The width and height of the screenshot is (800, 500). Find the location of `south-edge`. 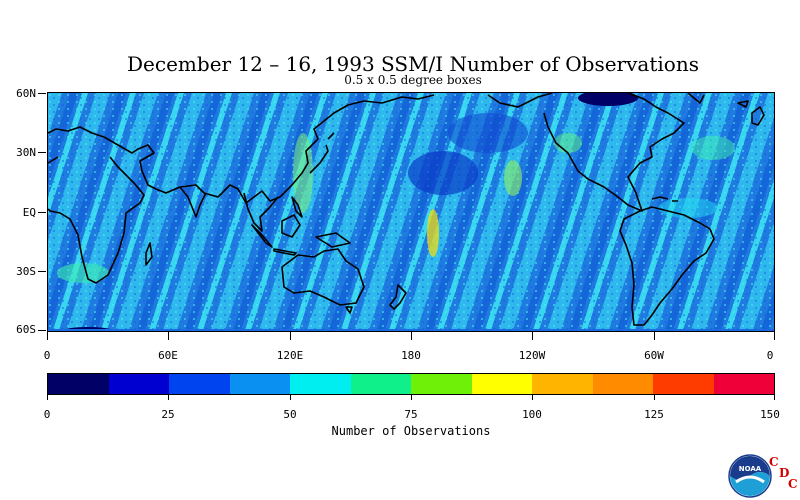

south-edge is located at coordinates (411, 330).